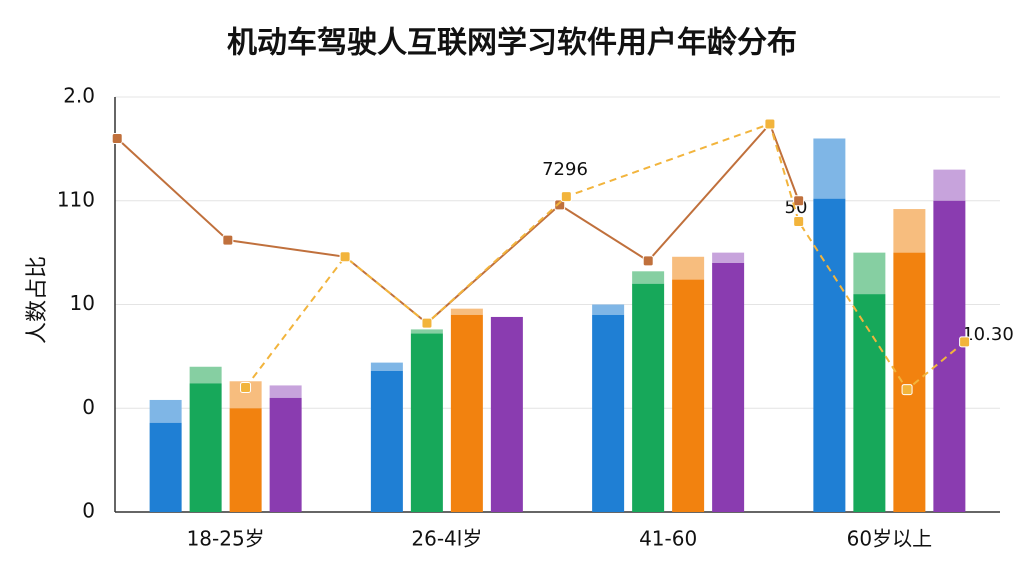 The image size is (1024, 576). I want to click on y-axis-label: 人数占比, so click(37, 300).